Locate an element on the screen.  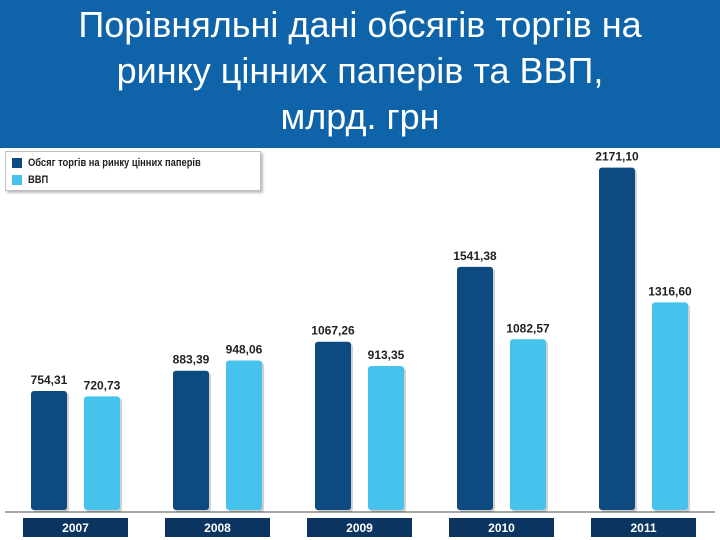
title-line-2: ринку цінних паперів та ВВП, is located at coordinates (360, 70).